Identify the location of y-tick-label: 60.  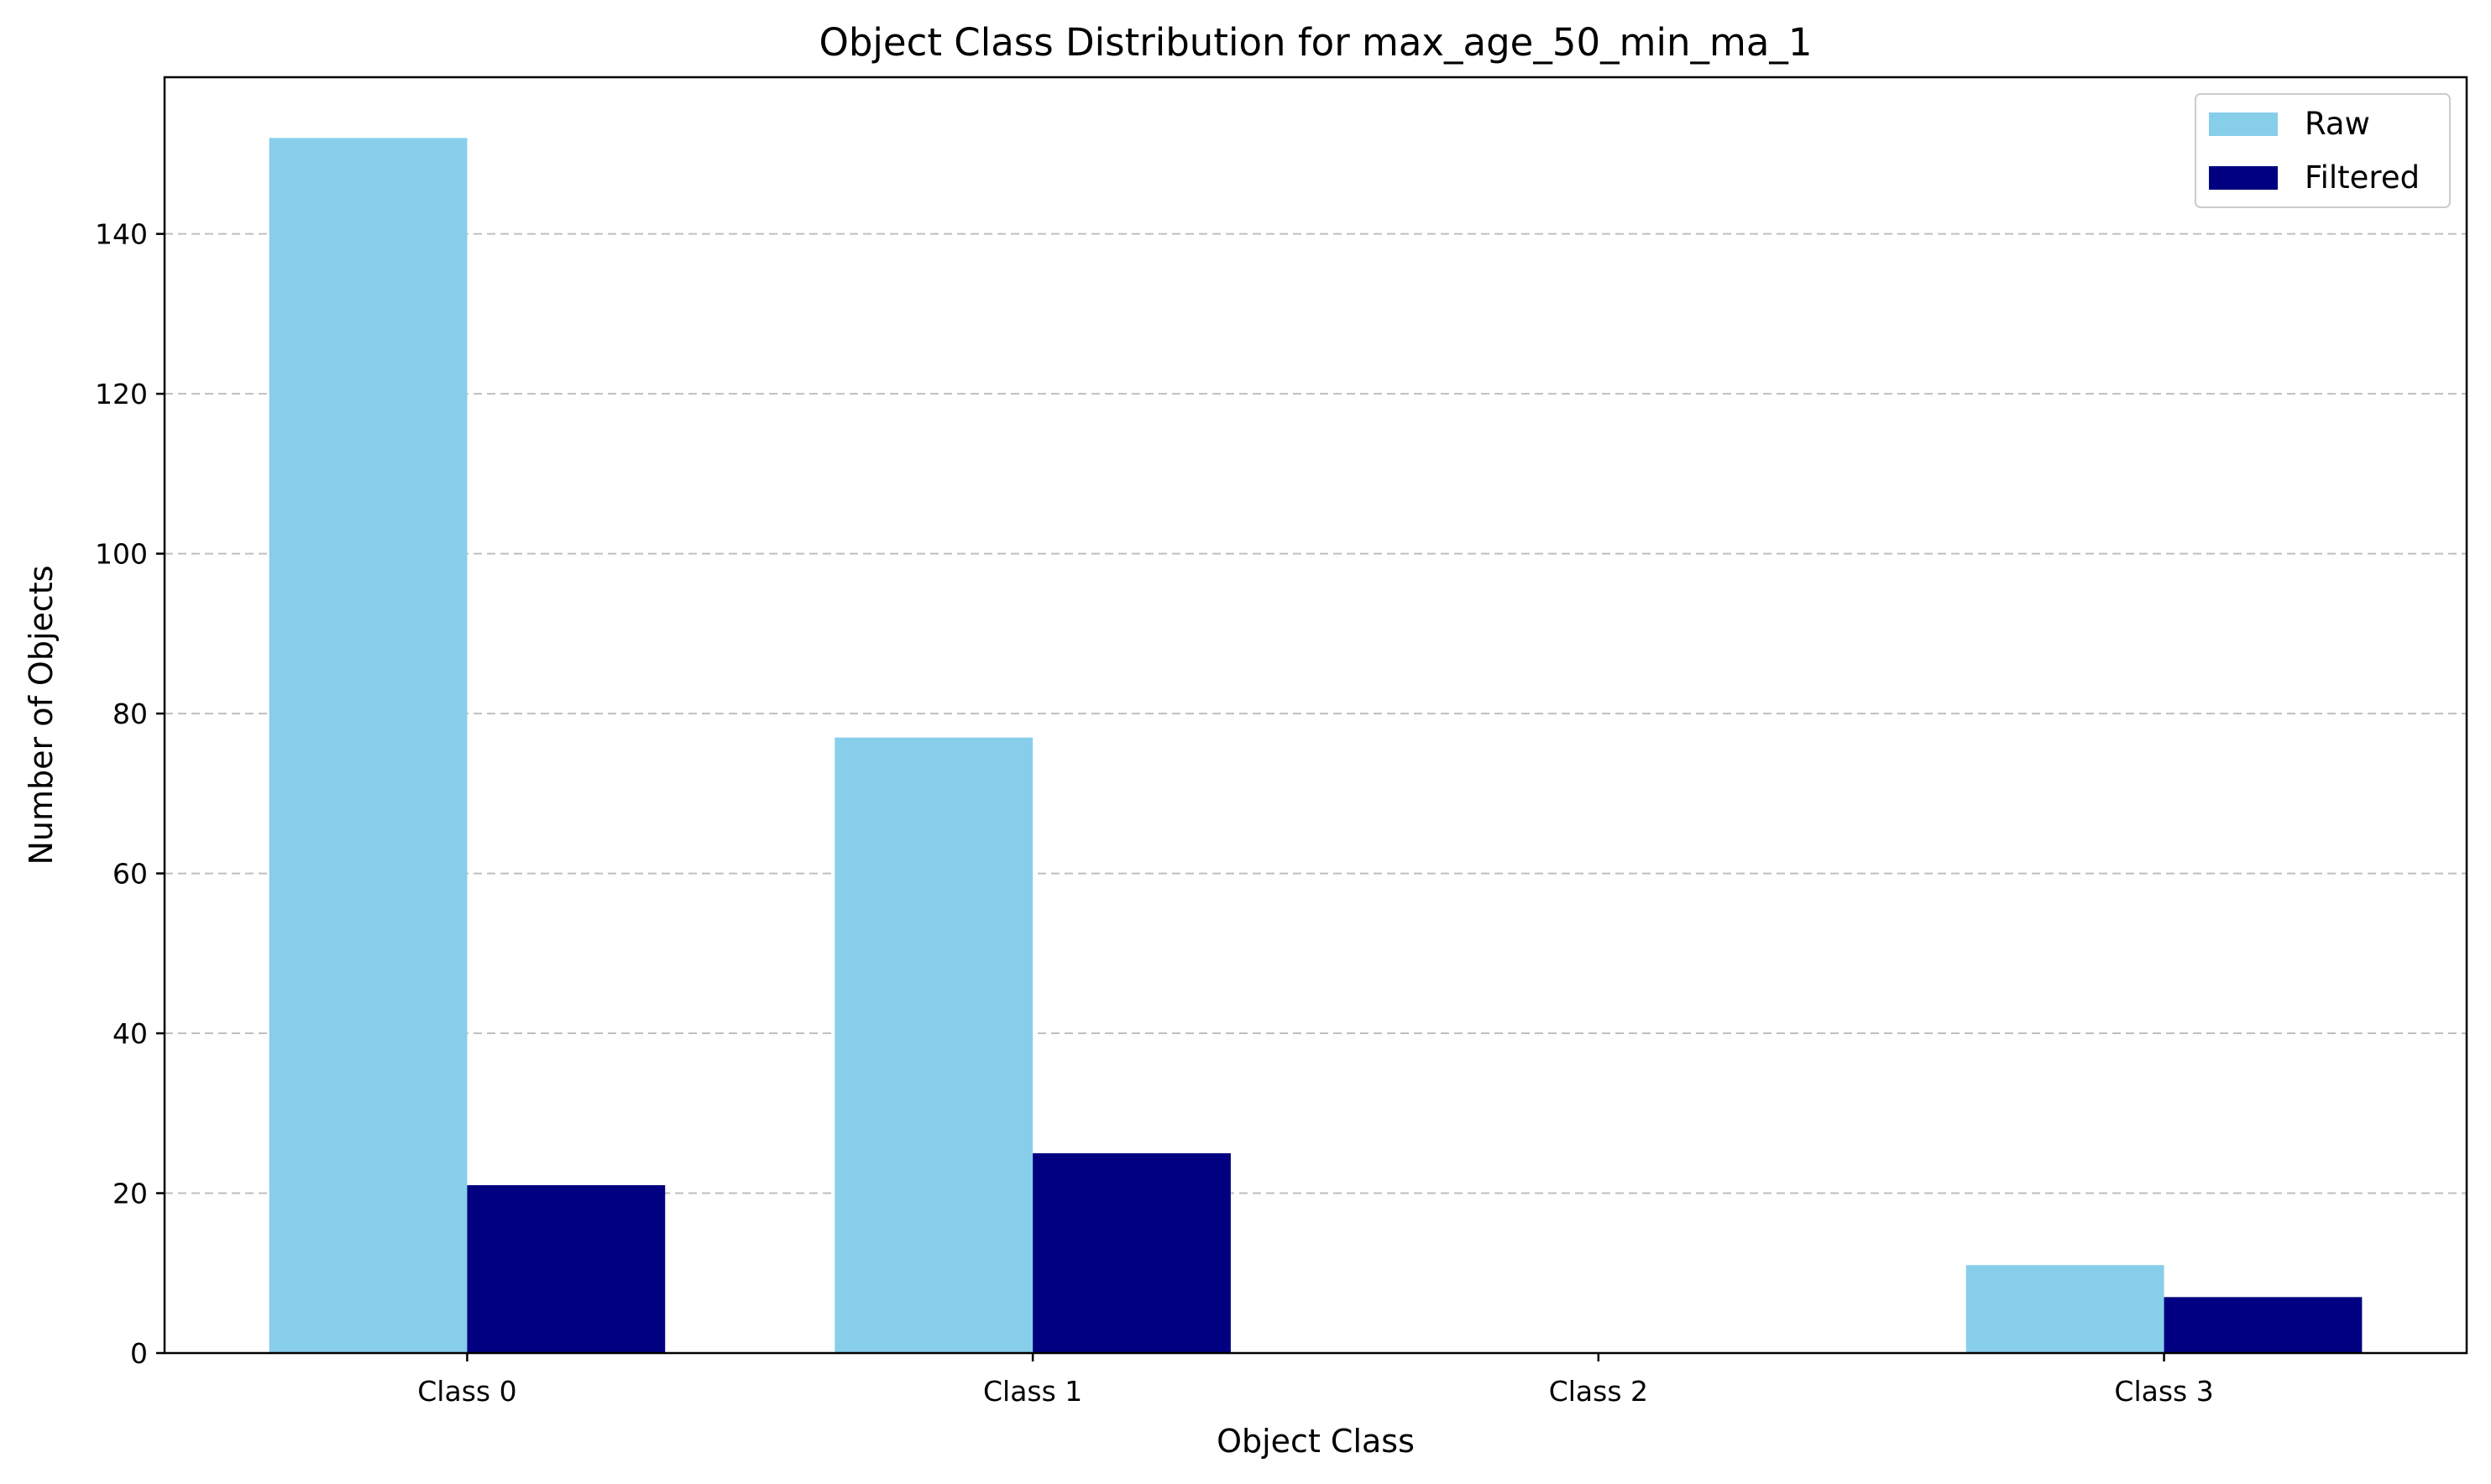
(130, 874).